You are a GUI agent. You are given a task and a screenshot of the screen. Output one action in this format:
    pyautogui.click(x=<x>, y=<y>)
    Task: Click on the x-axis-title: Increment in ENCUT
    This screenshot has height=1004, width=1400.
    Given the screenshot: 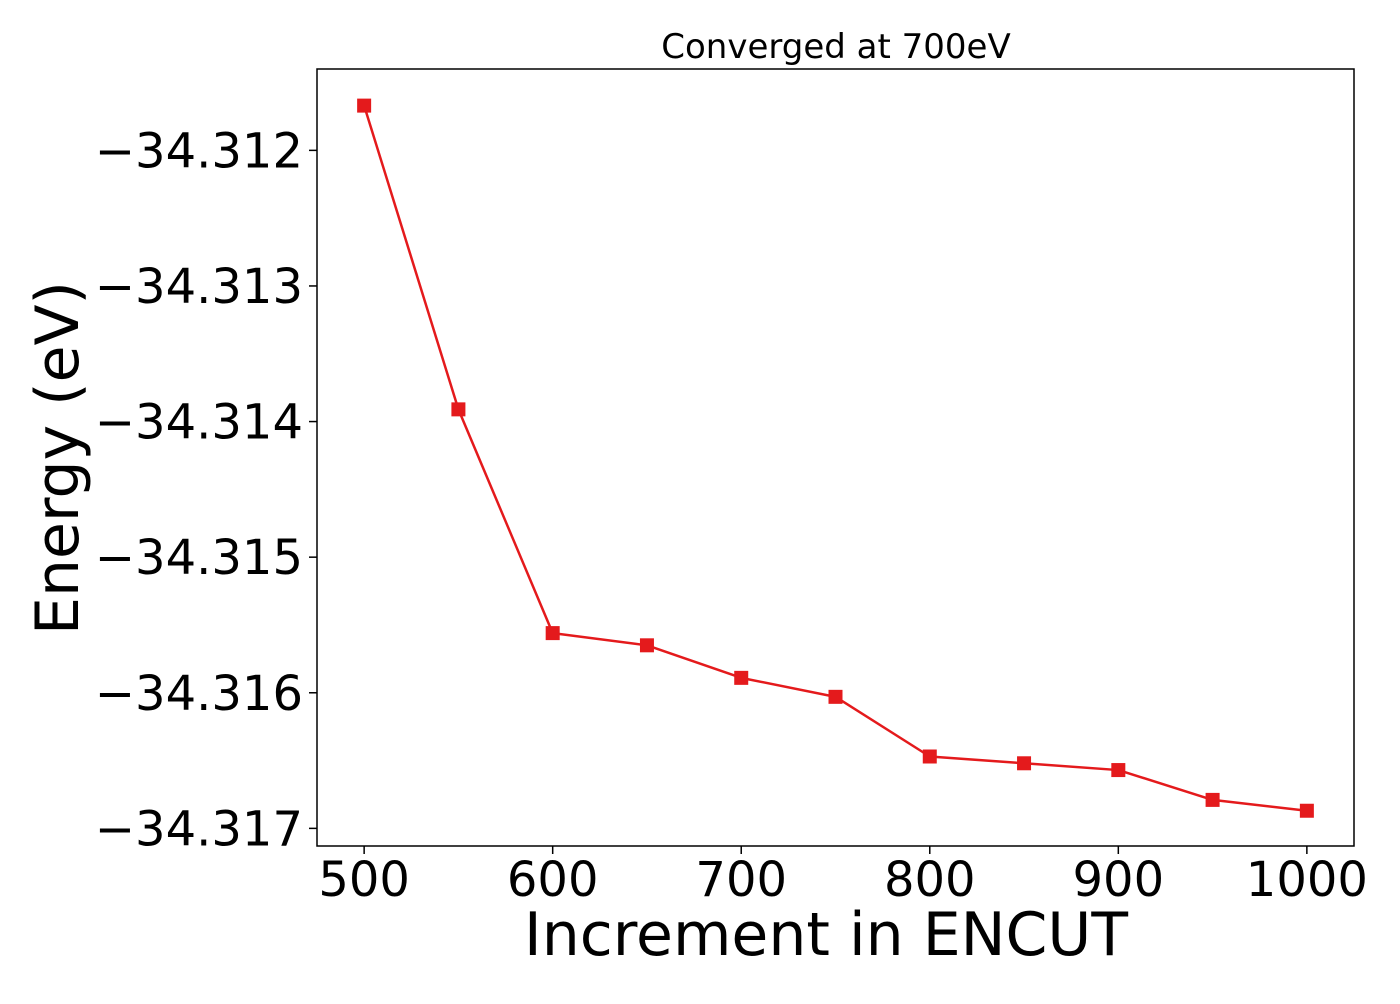 What is the action you would take?
    pyautogui.click(x=826, y=935)
    